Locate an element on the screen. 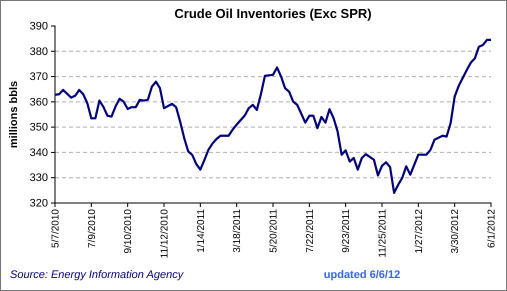  x-tick-label: 9/10/2010 is located at coordinates (128, 231).